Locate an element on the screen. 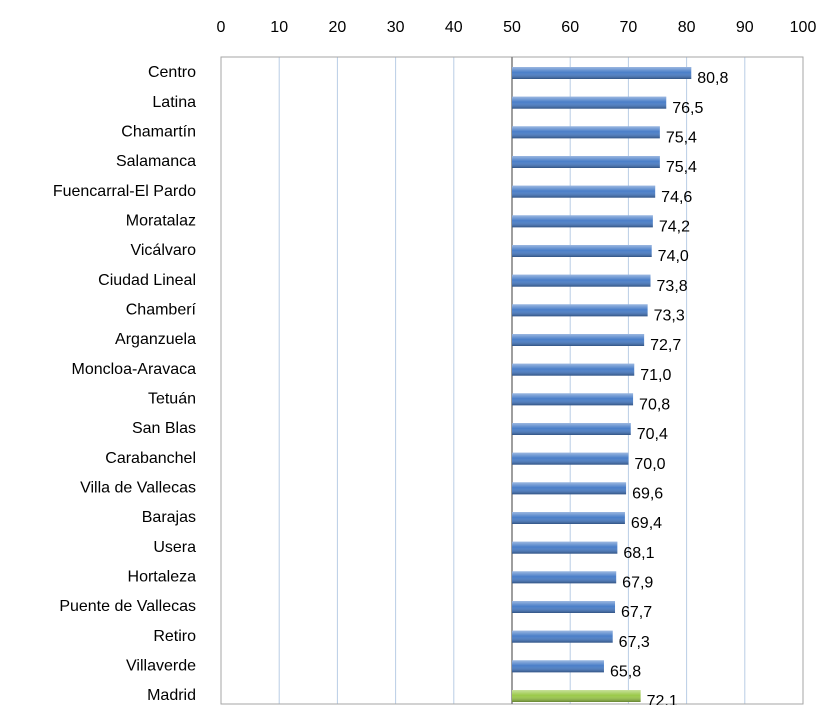 This screenshot has height=705, width=824. y-tick-label: Centro is located at coordinates (172, 72).